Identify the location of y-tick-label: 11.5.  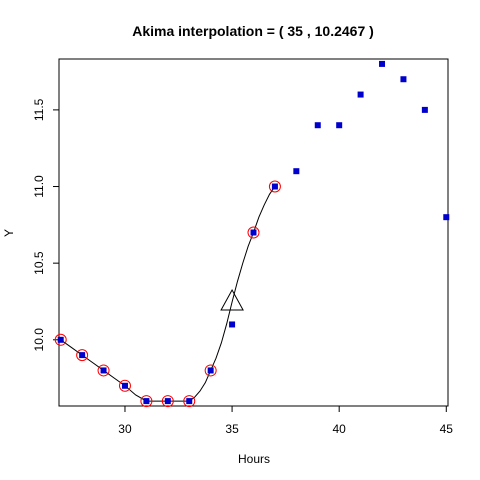
(39, 109).